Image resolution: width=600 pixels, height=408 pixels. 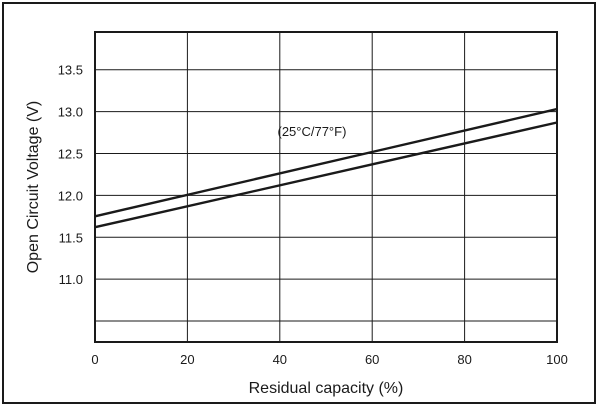 What do you see at coordinates (94, 359) in the screenshot?
I see `x-tick-label: 0` at bounding box center [94, 359].